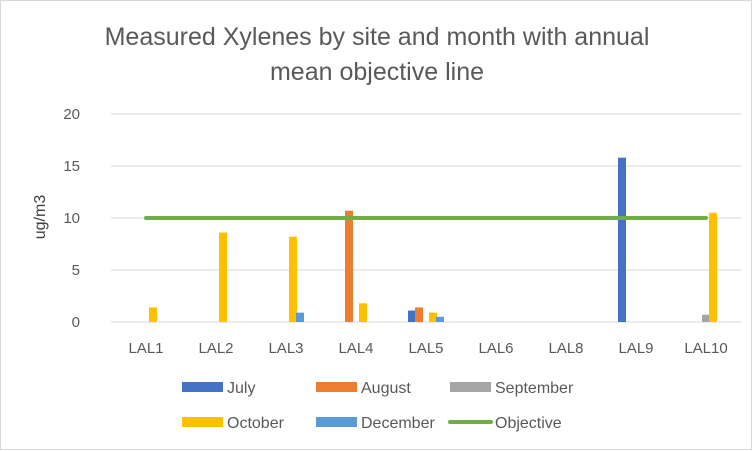 The width and height of the screenshot is (752, 451). What do you see at coordinates (71, 114) in the screenshot?
I see `y-tick-label: 20` at bounding box center [71, 114].